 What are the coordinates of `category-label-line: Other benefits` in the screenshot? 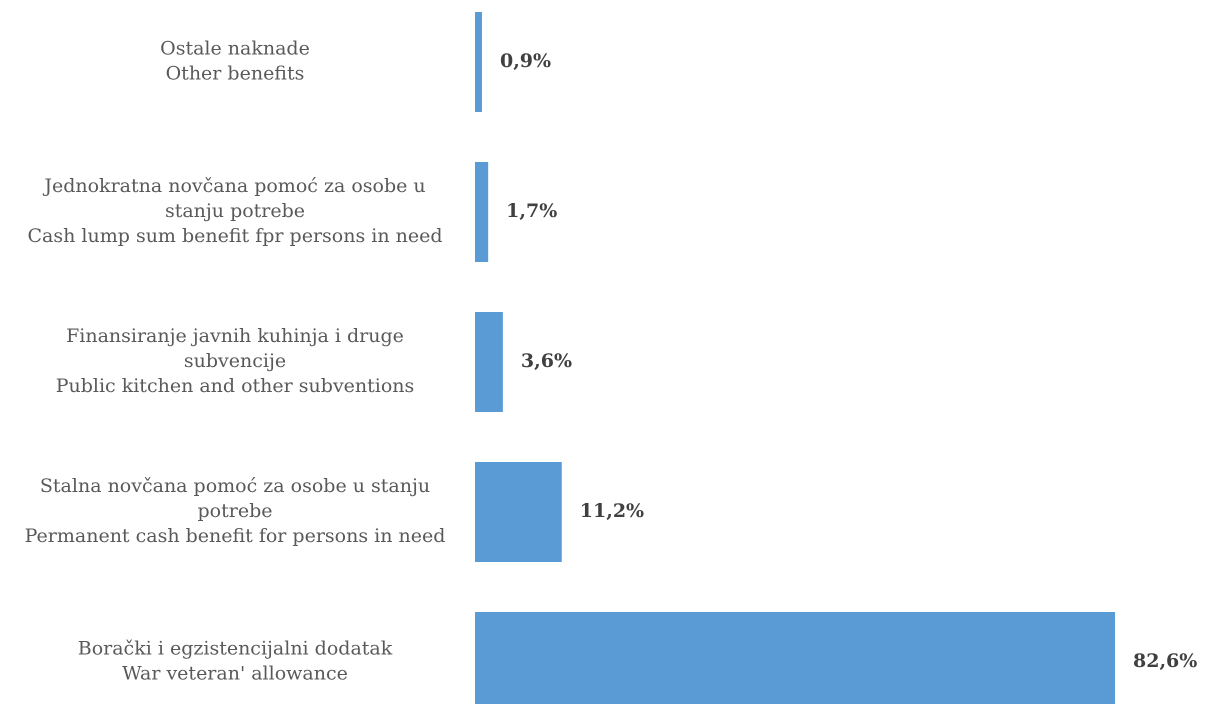 It's located at (235, 74).